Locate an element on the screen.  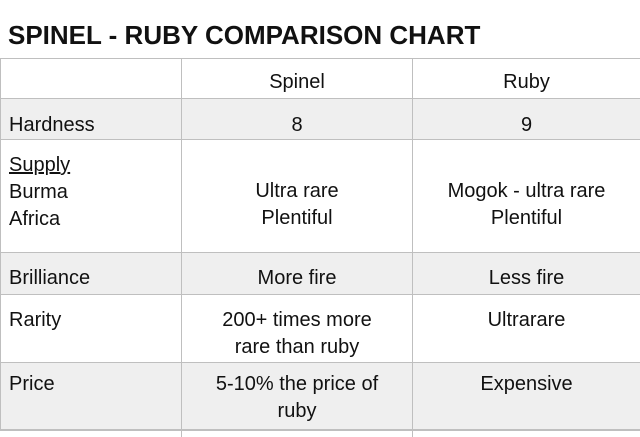
row-label-supply-cell: Supply Burma Africa is located at coordinates (91, 196).